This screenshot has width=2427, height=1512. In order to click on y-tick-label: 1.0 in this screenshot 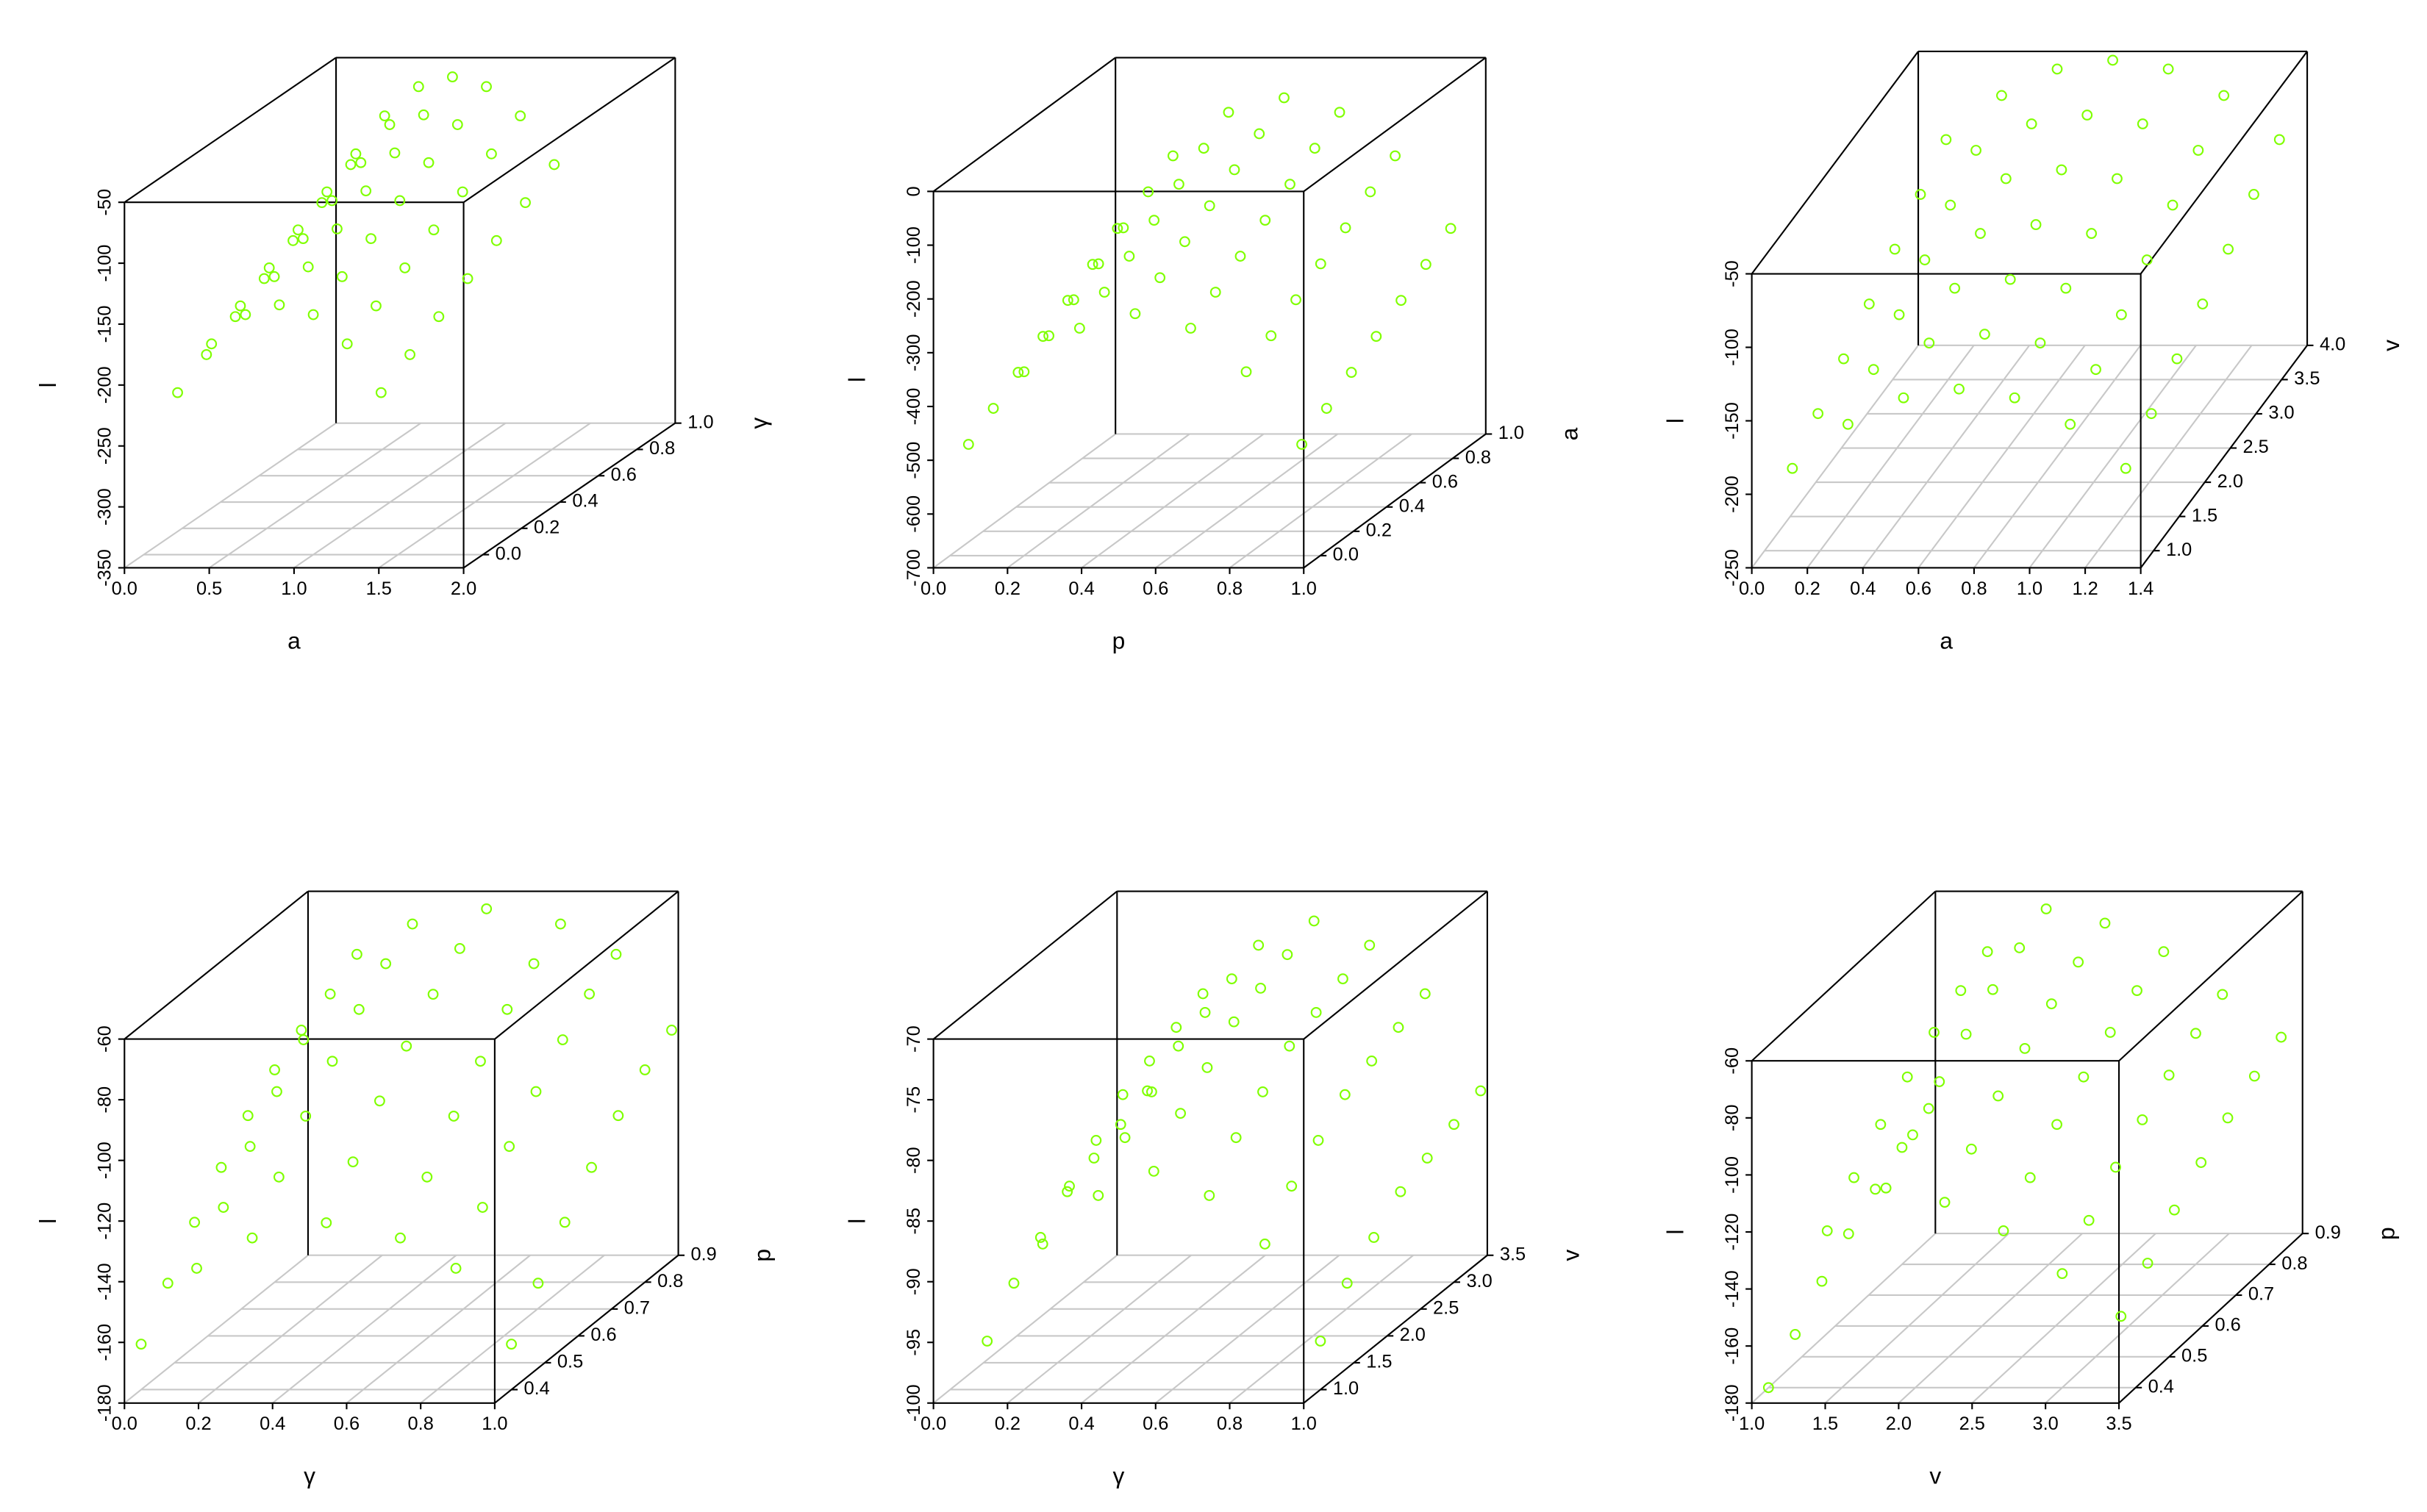, I will do `click(1346, 1388)`.